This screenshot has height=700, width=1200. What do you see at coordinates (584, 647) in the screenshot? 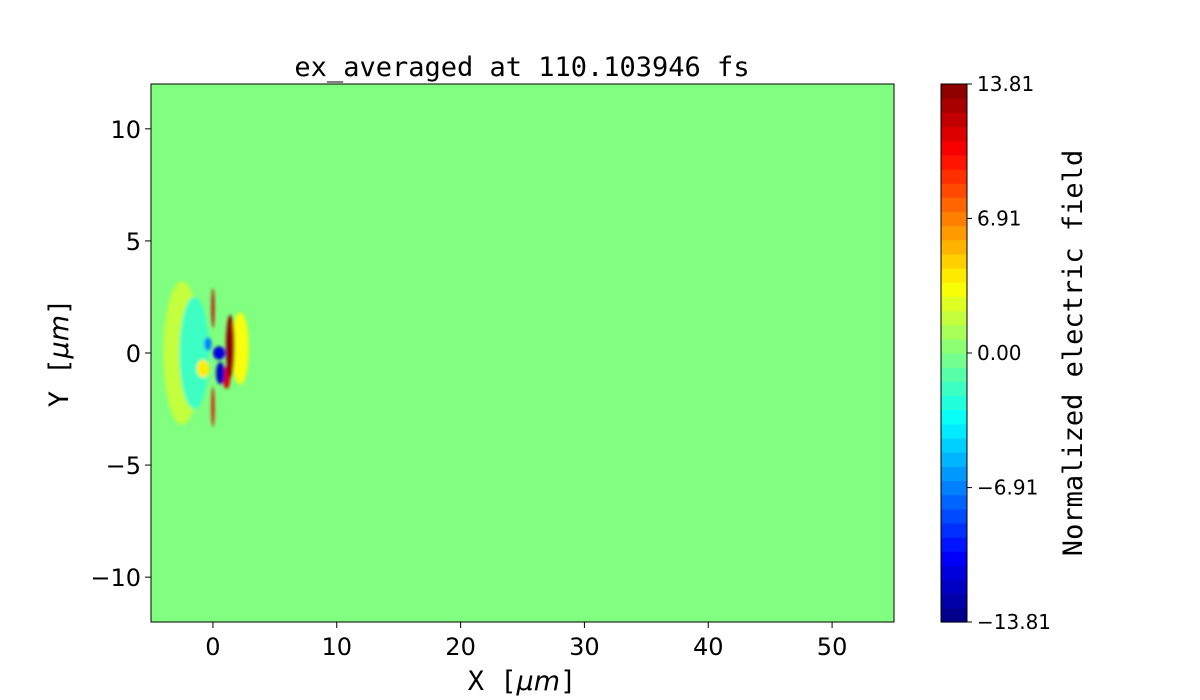
I see `x-tick-label: 30` at bounding box center [584, 647].